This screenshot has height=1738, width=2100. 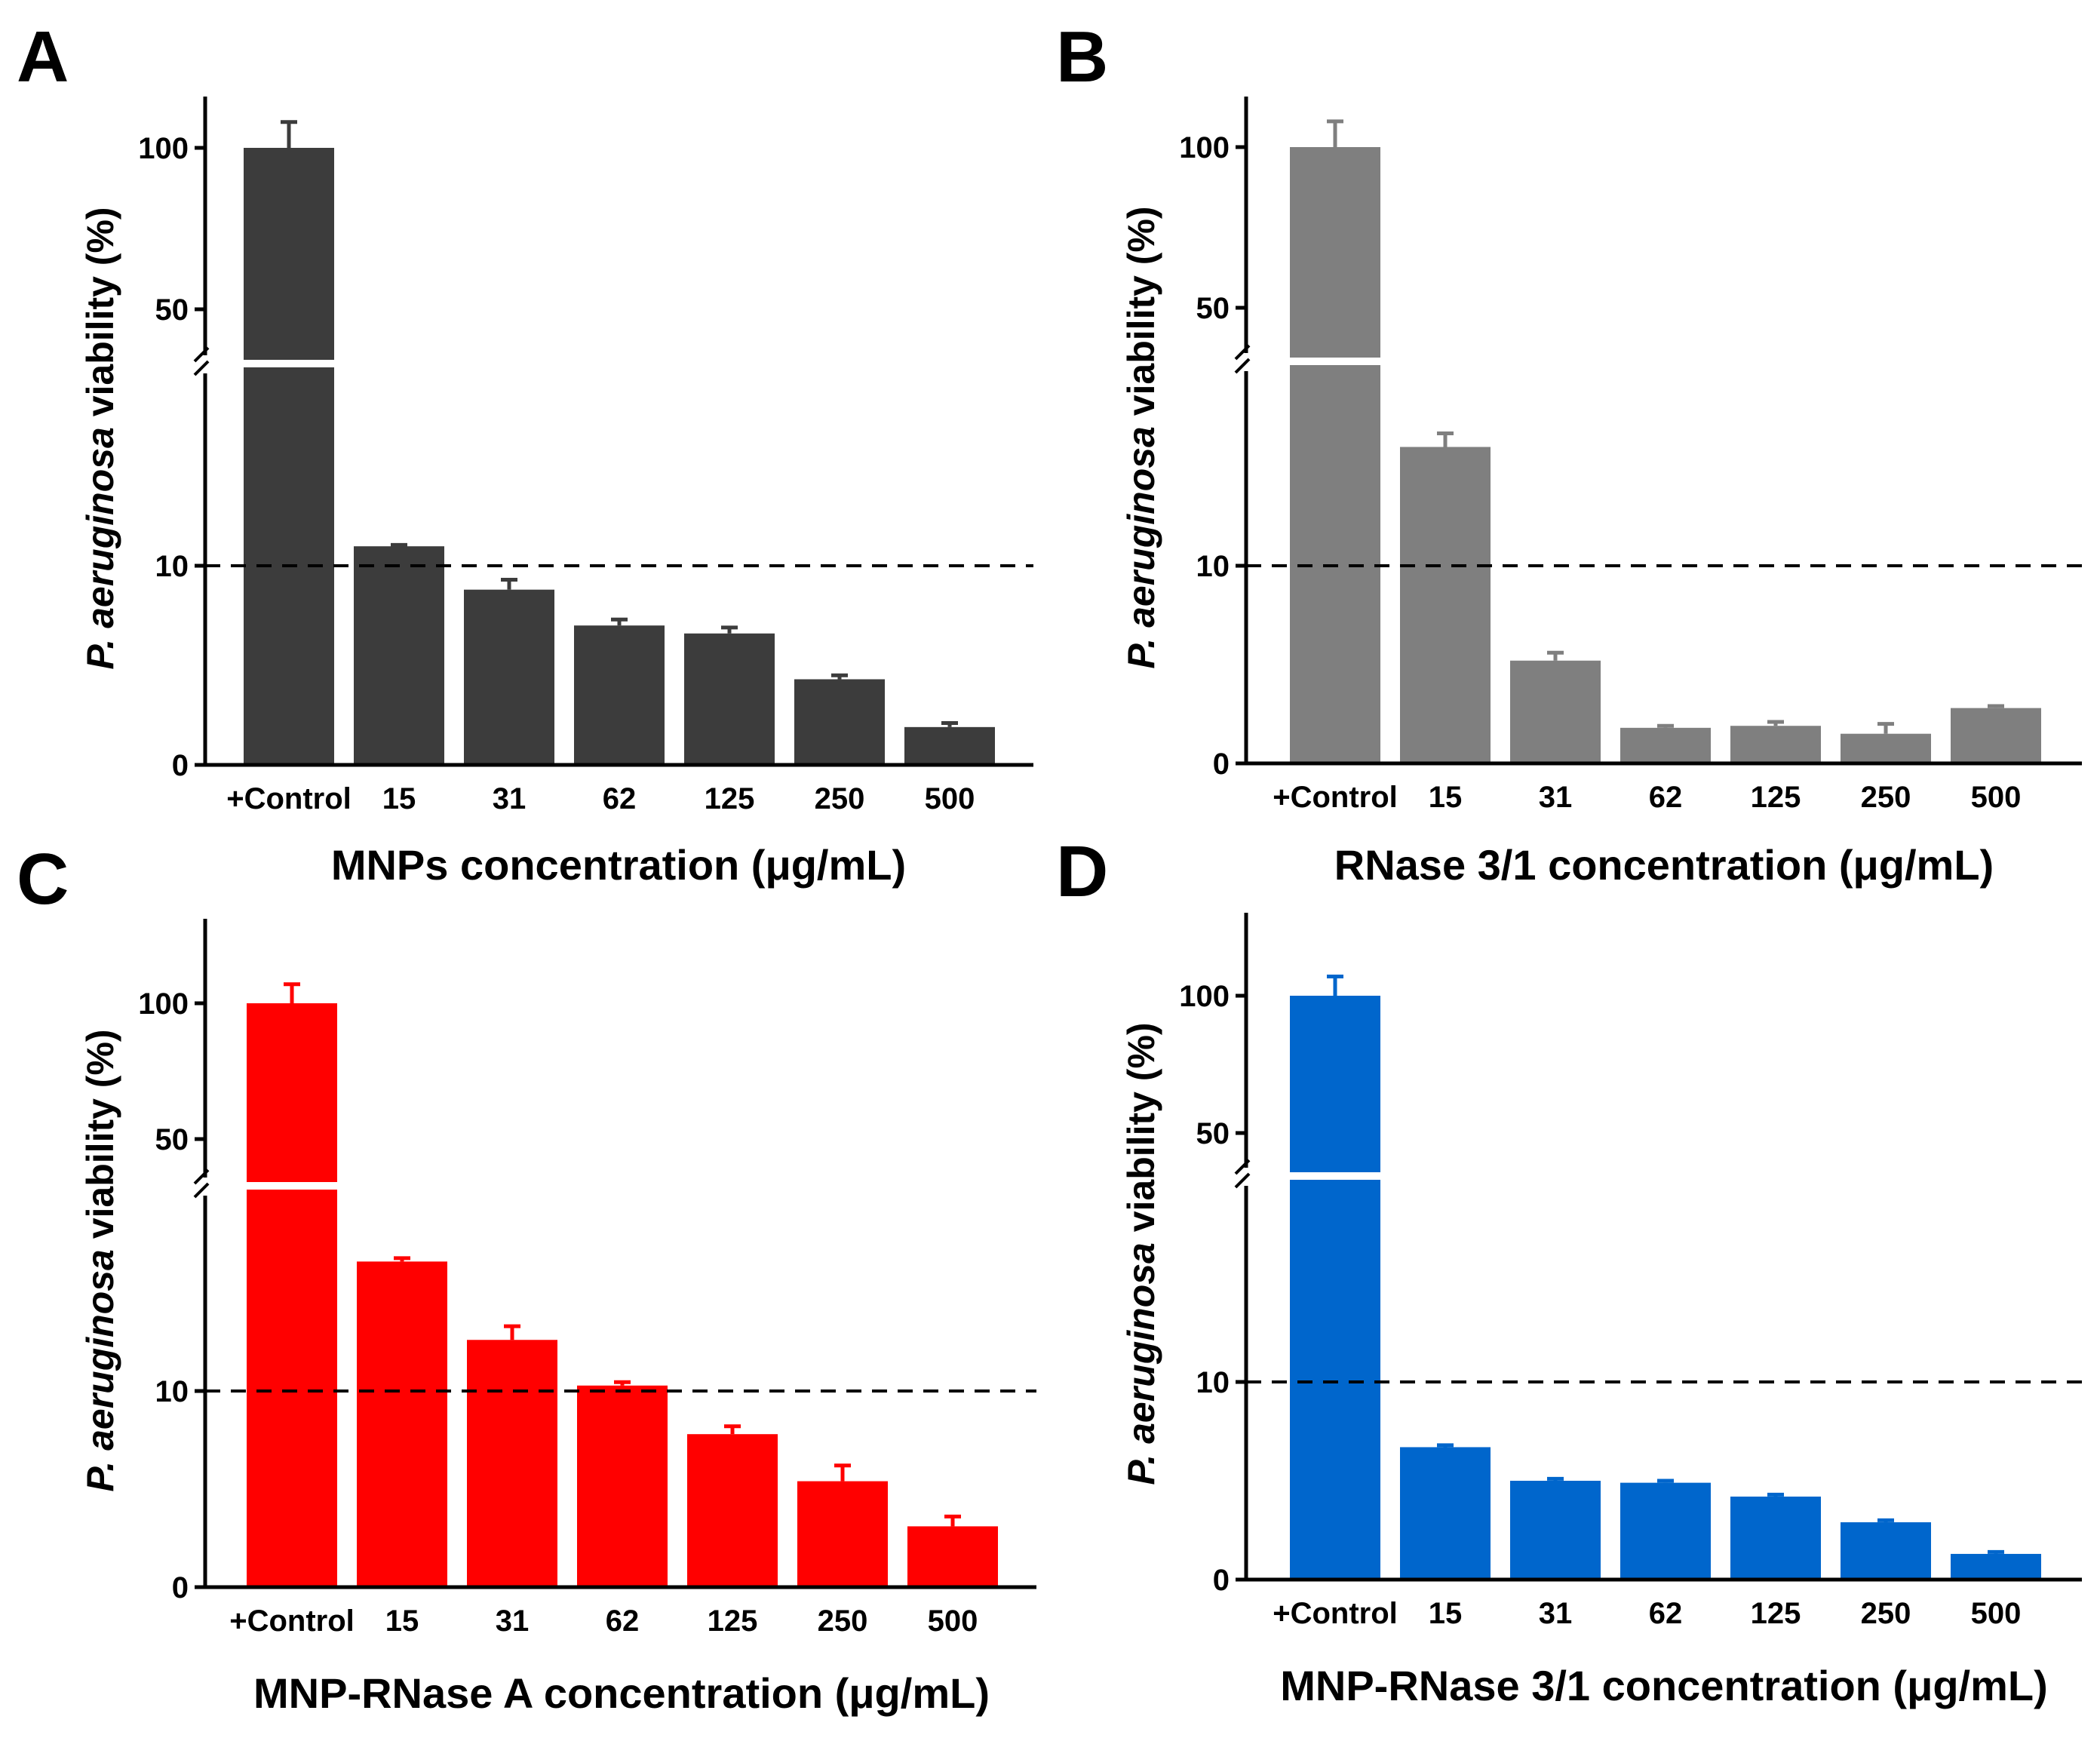 I want to click on x-axis-title: MNP-RNase 3/1 concentration (μg/mL), so click(x=1664, y=1685).